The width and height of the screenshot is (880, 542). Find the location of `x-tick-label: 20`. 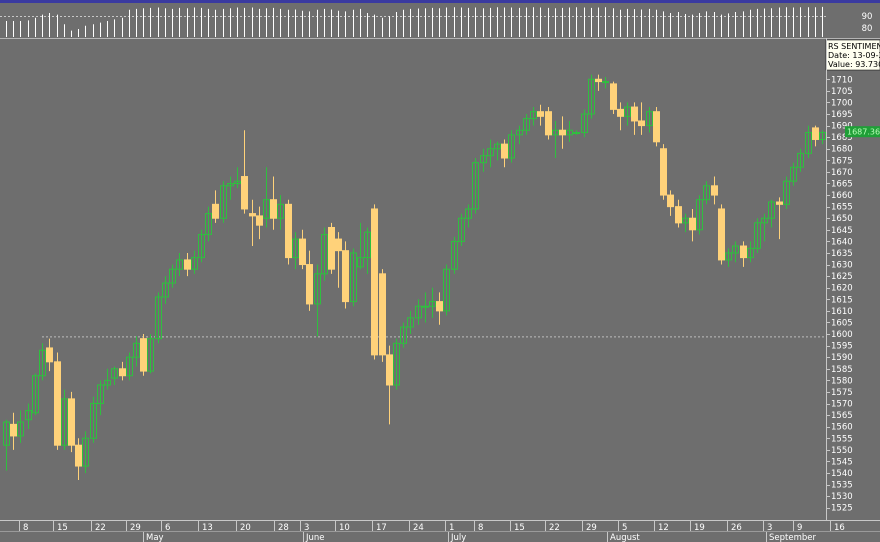

x-tick-label: 20 is located at coordinates (245, 528).